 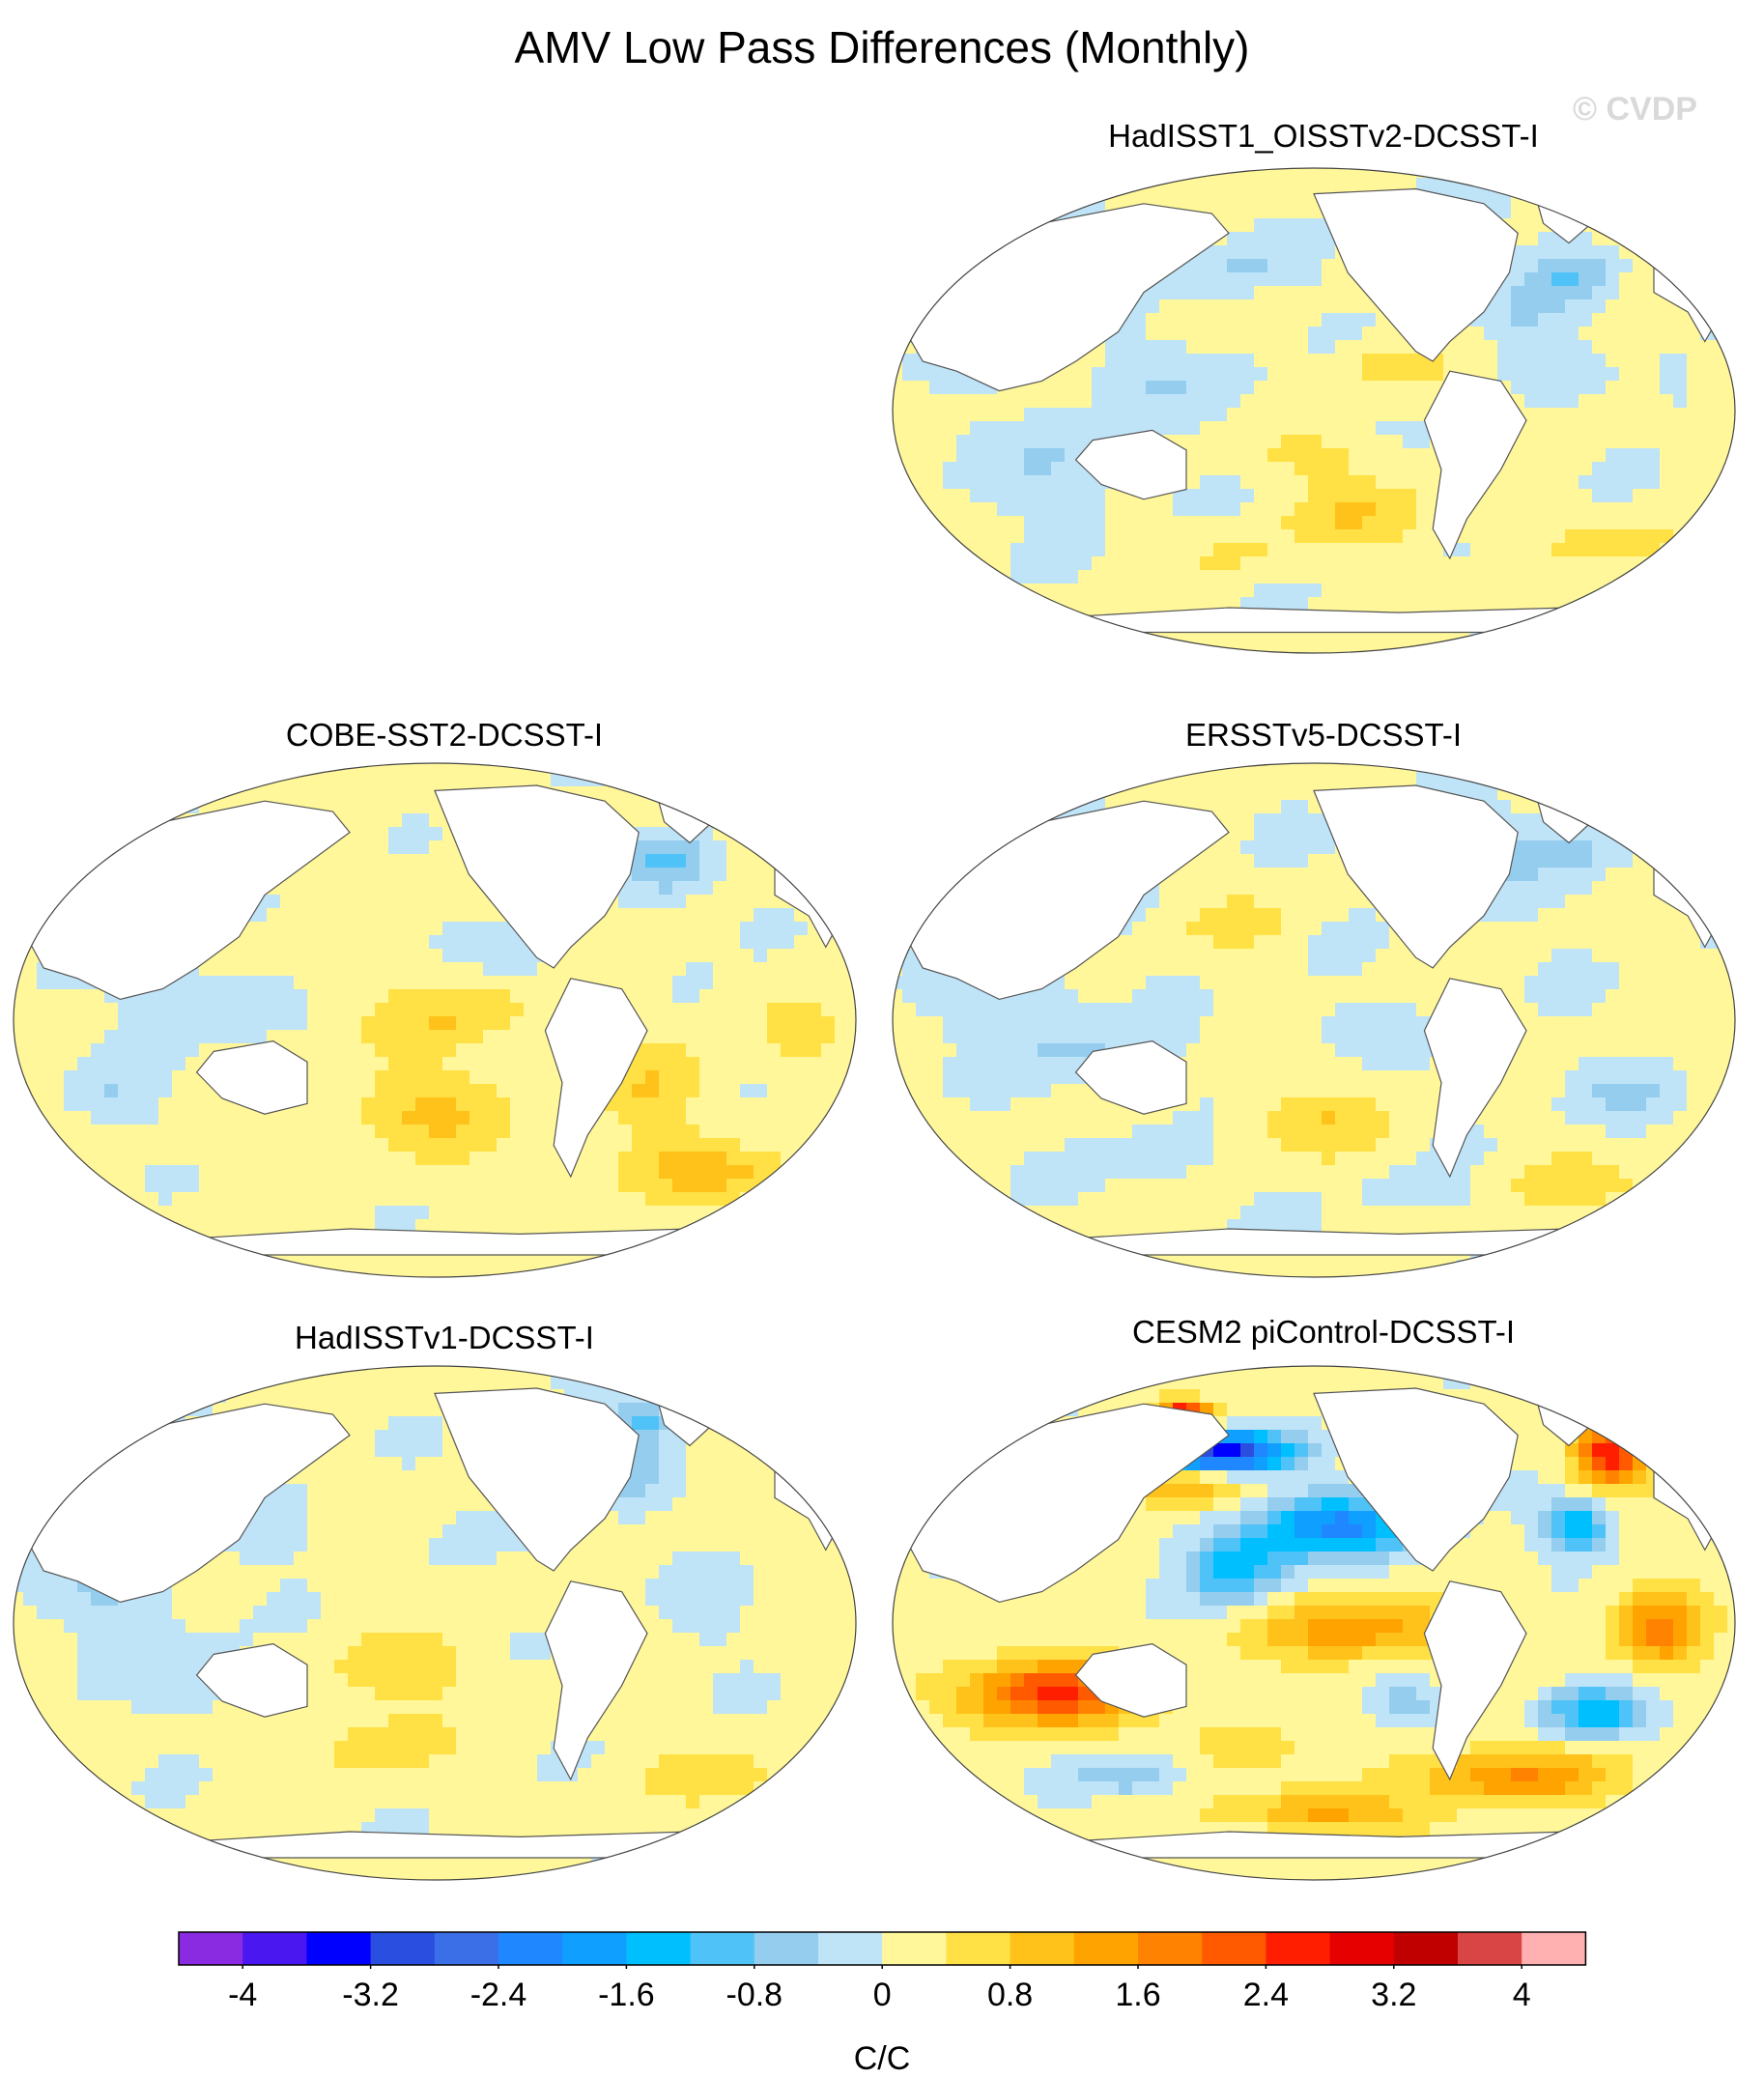 What do you see at coordinates (1314, 1623) in the screenshot?
I see `map-panel-cesm2-picontrol` at bounding box center [1314, 1623].